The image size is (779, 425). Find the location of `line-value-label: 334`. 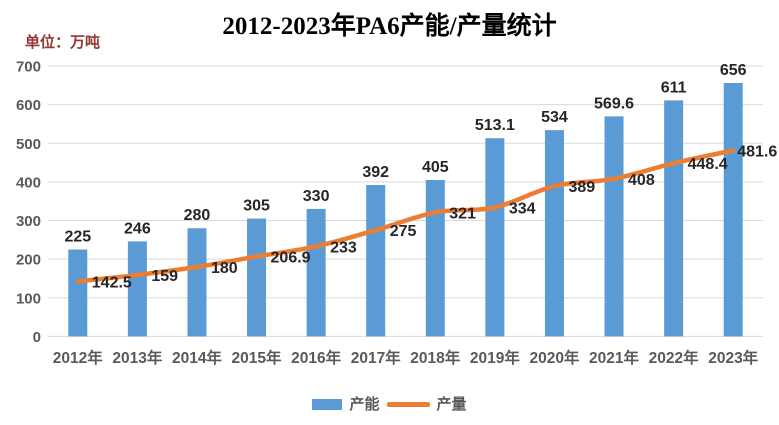

line-value-label: 334 is located at coordinates (522, 208).